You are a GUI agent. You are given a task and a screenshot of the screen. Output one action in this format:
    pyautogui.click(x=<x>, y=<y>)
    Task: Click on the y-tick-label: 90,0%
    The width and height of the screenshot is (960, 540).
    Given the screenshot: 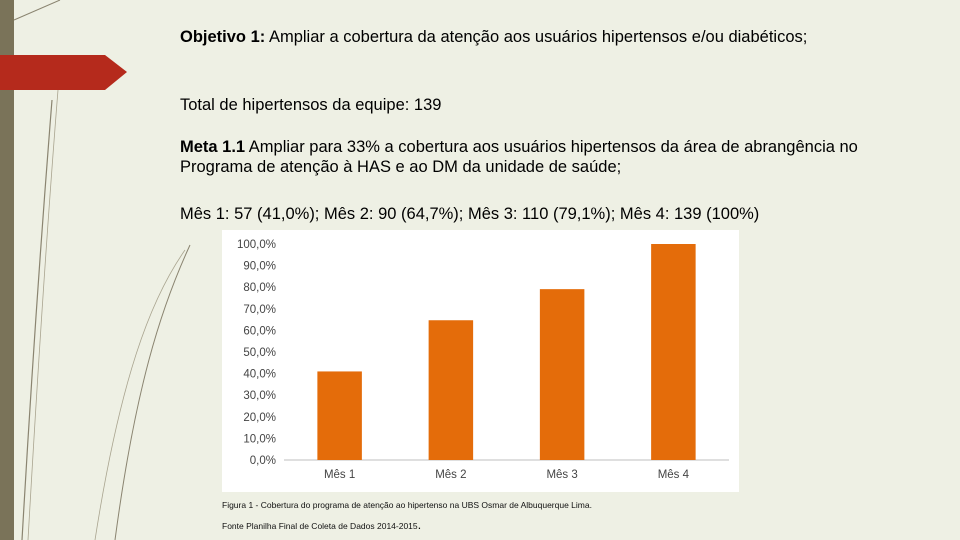 What is the action you would take?
    pyautogui.click(x=259, y=267)
    